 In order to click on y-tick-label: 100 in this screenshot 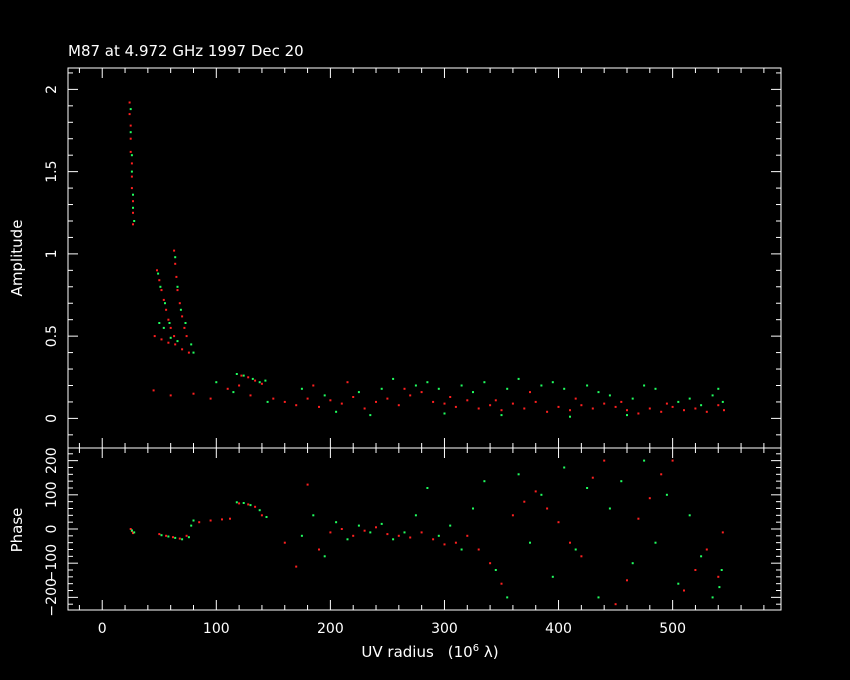, I will do `click(52, 494)`.